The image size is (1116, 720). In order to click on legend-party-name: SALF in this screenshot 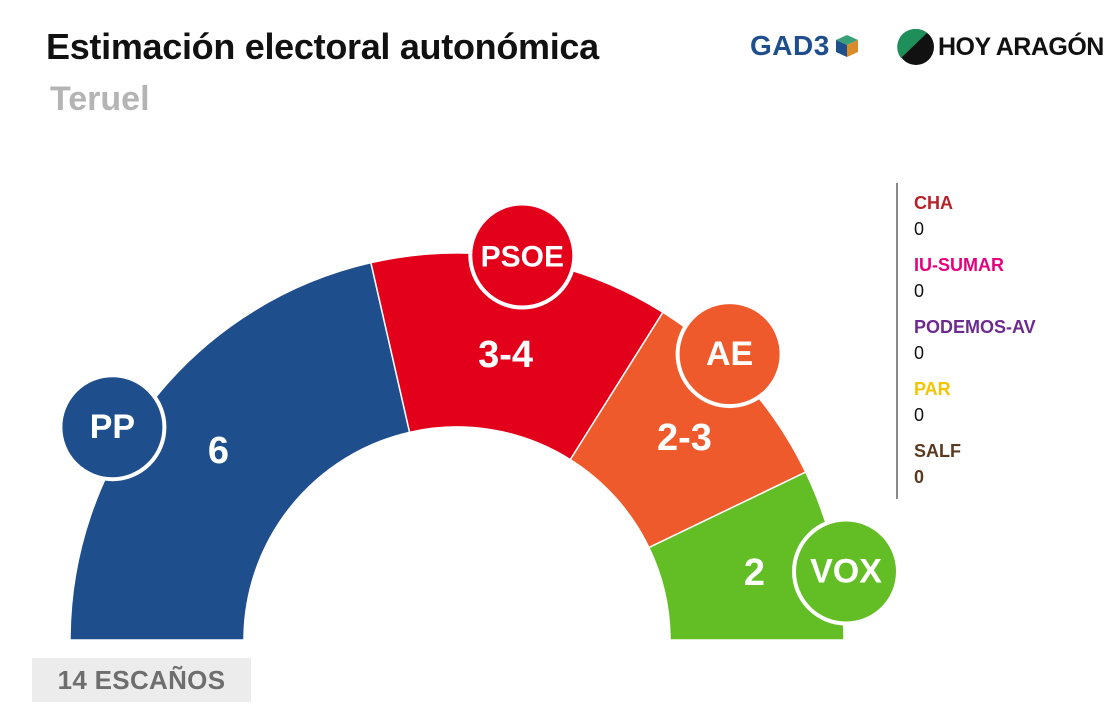, I will do `click(937, 451)`.